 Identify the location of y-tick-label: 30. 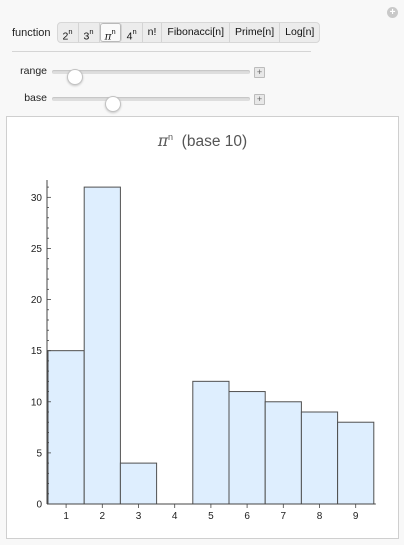
(37, 198).